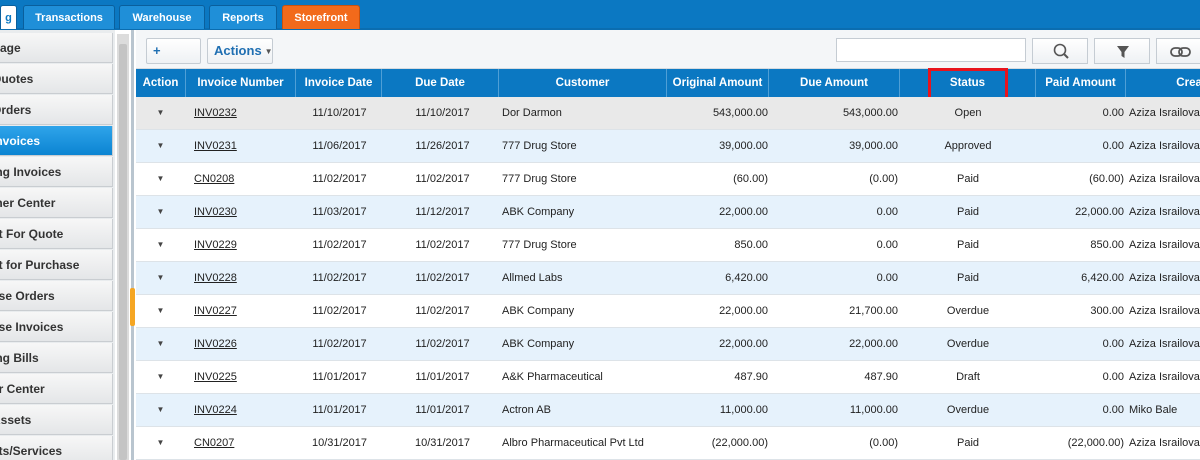  I want to click on sidebar-item-label: st for Purchase, so click(40, 265).